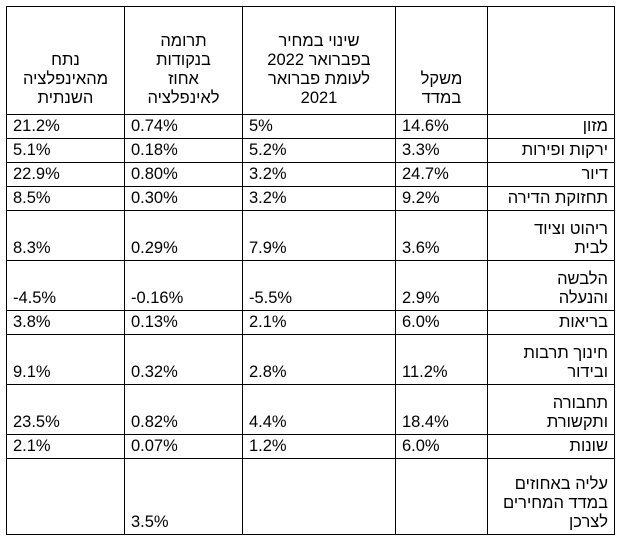 This screenshot has width=620, height=557. Describe the element at coordinates (551, 150) in the screenshot. I see `row-category: ירקות ופירות` at that location.